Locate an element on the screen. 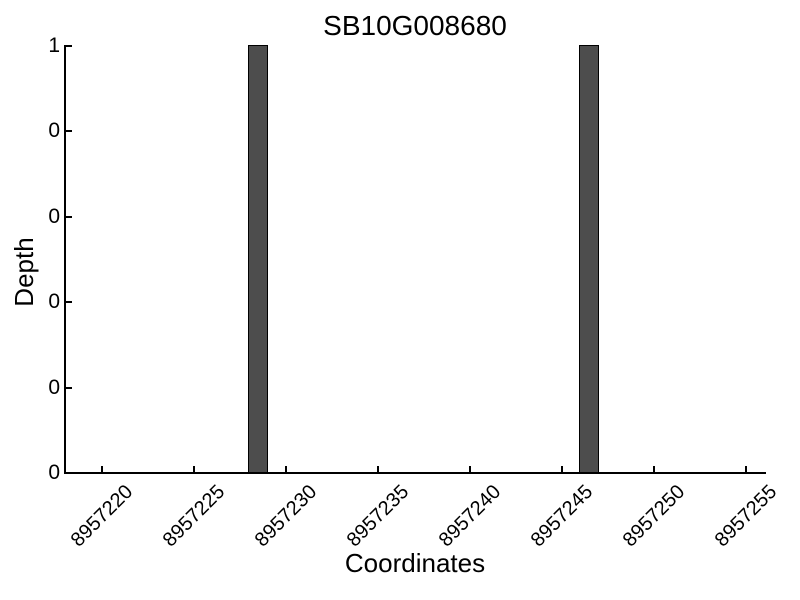 This screenshot has height=600, width=800. x-tick-label: 8957245 is located at coordinates (561, 516).